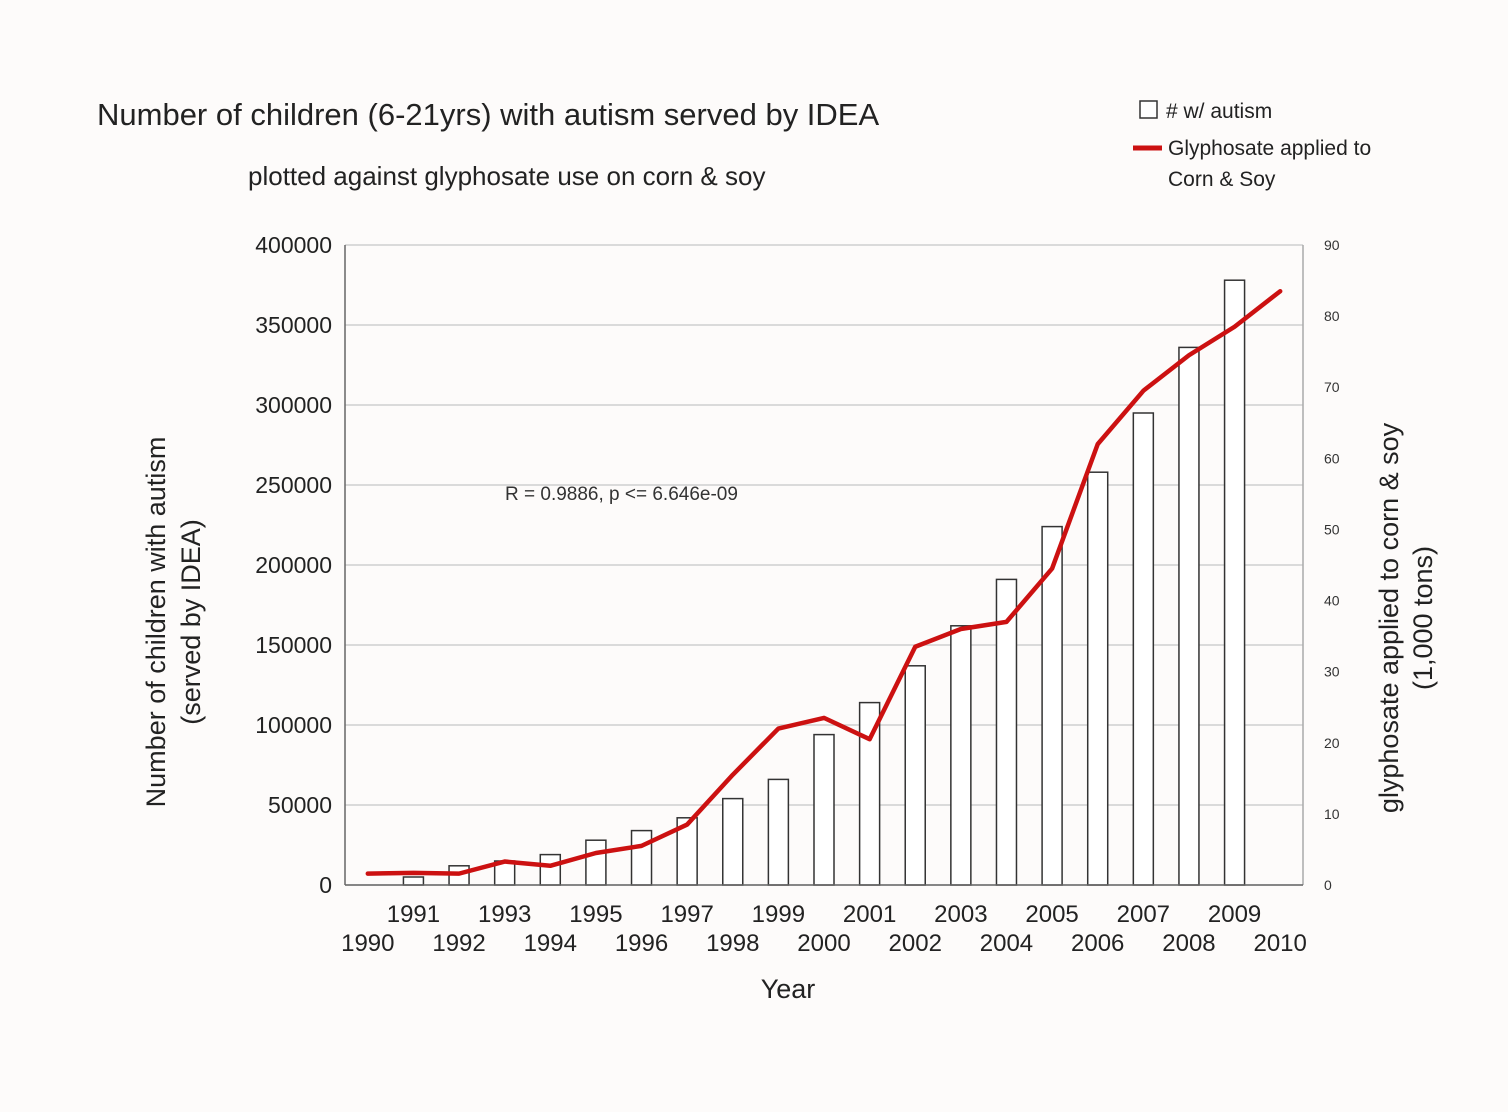 The image size is (1508, 1112). Describe the element at coordinates (156, 622) in the screenshot. I see `y-axis-label-line1: Number of children with autism` at that location.